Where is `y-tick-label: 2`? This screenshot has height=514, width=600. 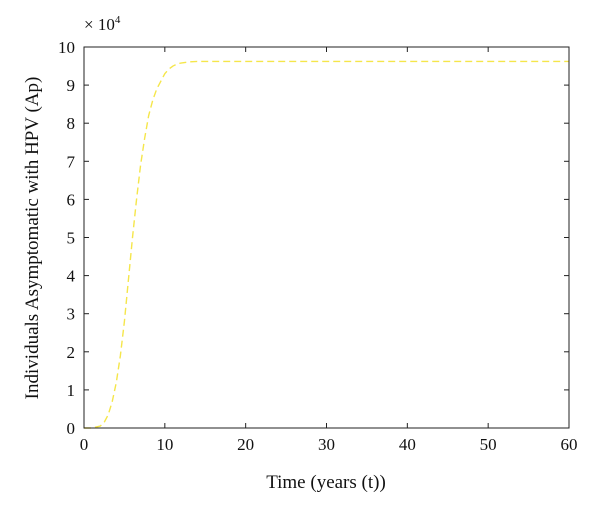 y-tick-label: 2 is located at coordinates (71, 352).